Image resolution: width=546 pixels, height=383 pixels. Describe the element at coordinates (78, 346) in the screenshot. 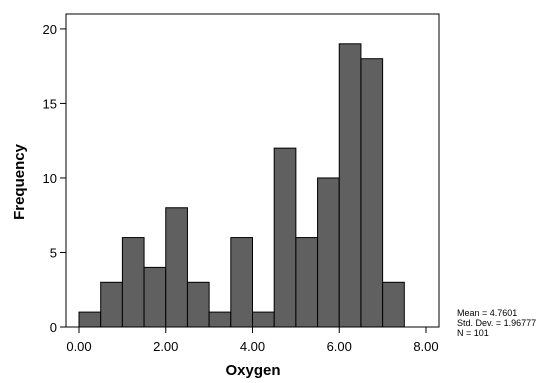

I see `x-tick-label: 0.00` at that location.